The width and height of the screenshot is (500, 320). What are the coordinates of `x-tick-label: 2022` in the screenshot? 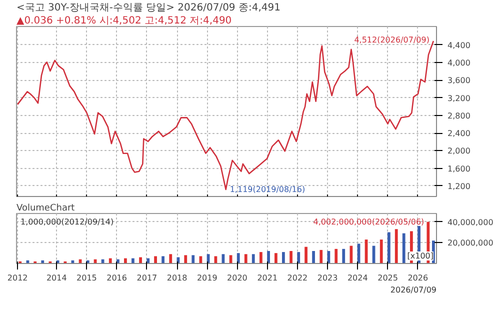 It's located at (297, 278).